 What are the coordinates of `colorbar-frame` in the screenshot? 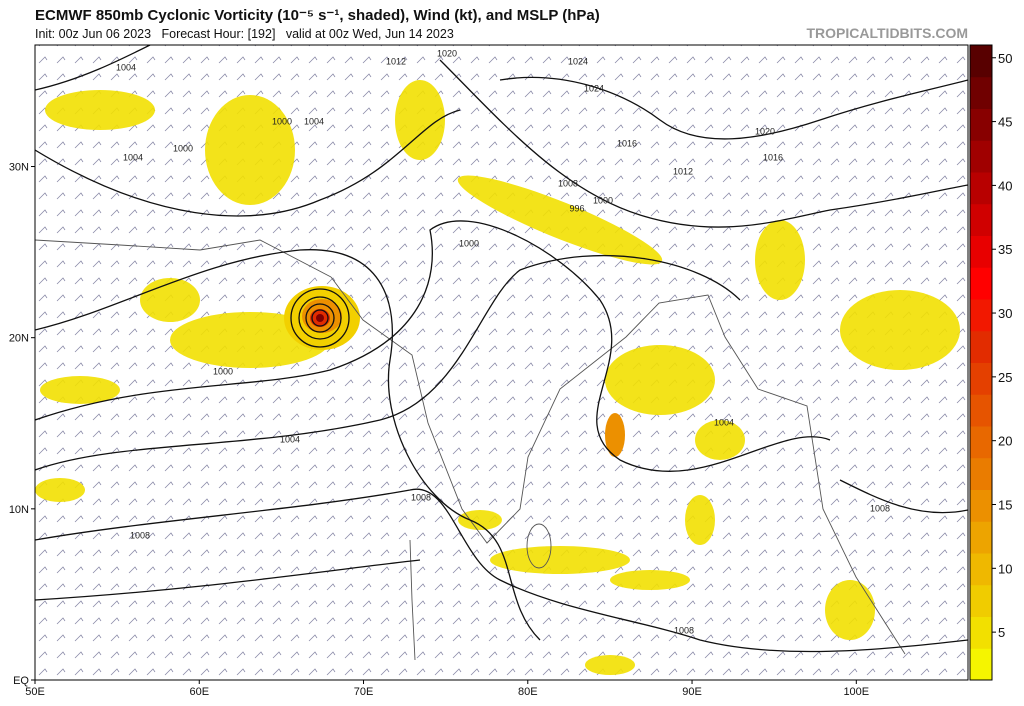 It's located at (981, 362).